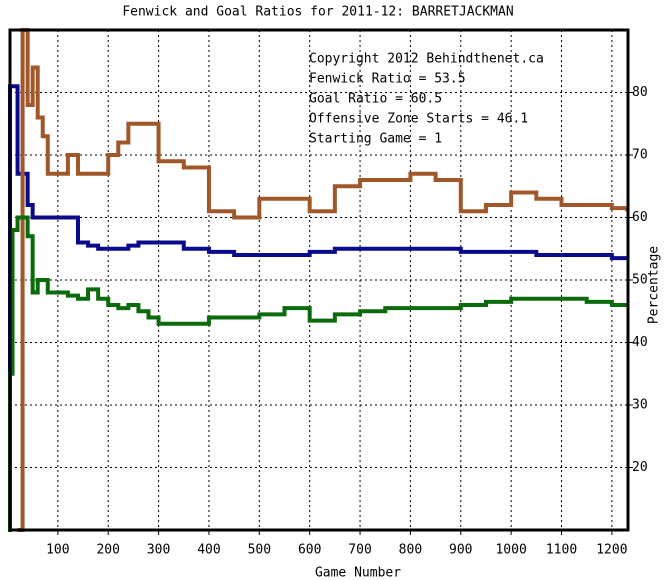 The width and height of the screenshot is (665, 580). I want to click on y-tick-label: 70, so click(640, 155).